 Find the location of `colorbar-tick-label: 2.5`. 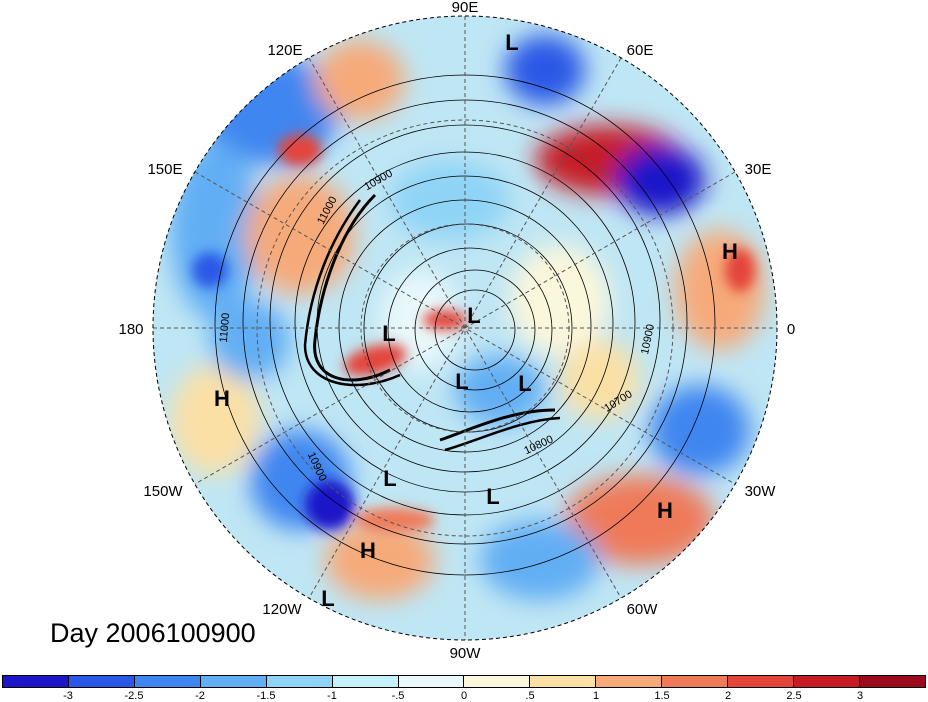

colorbar-tick-label: 2.5 is located at coordinates (794, 696).